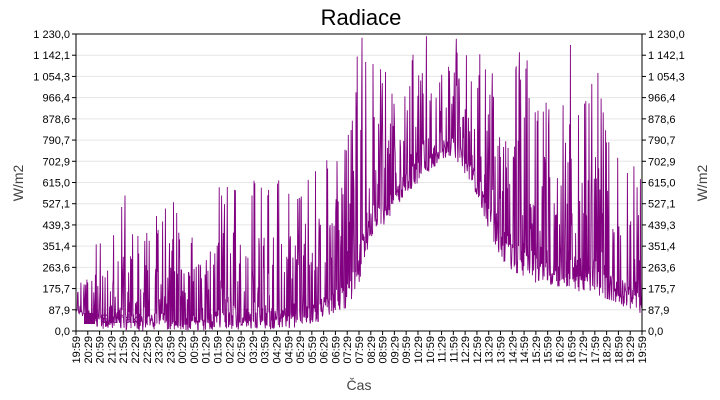 The image size is (720, 400). I want to click on x-tick-label: 16:29, so click(560, 350).